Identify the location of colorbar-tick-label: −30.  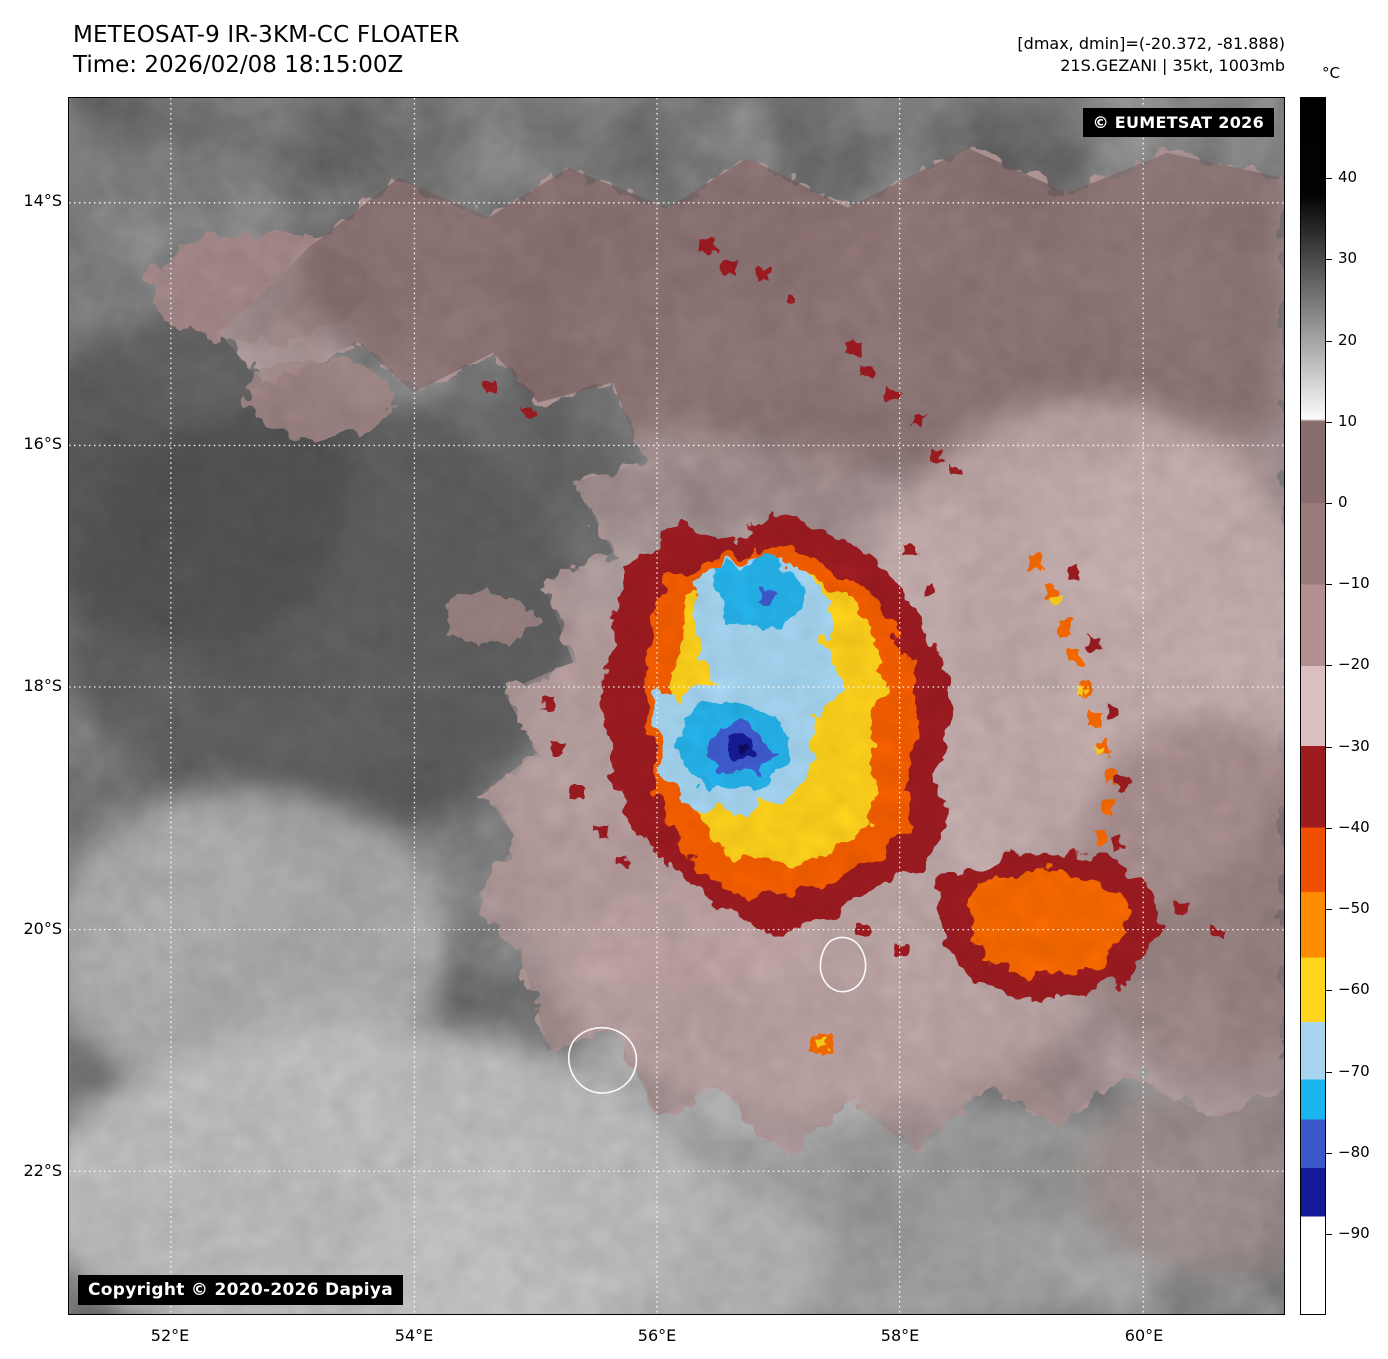
(1354, 746).